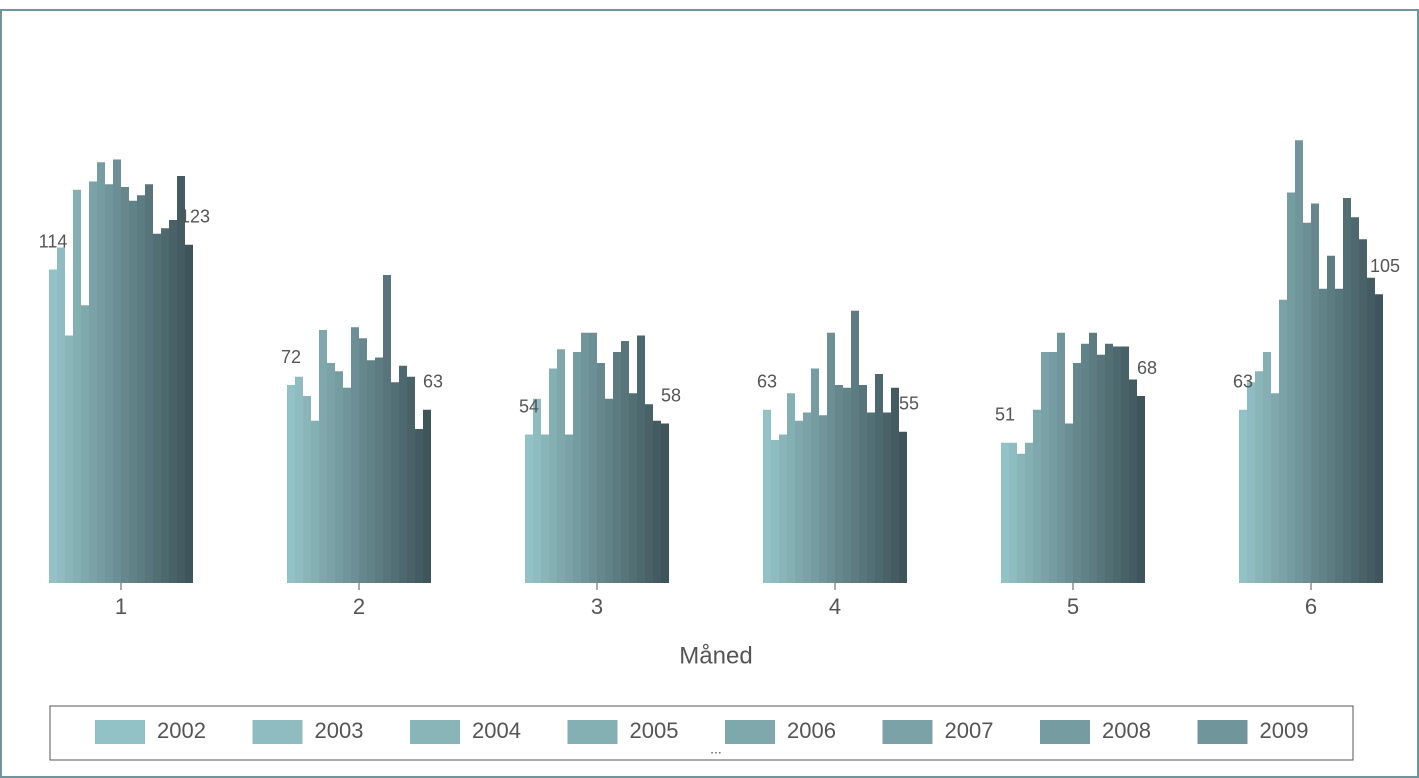 This screenshot has width=1419, height=778. Describe the element at coordinates (909, 404) in the screenshot. I see `data-label: 55` at that location.